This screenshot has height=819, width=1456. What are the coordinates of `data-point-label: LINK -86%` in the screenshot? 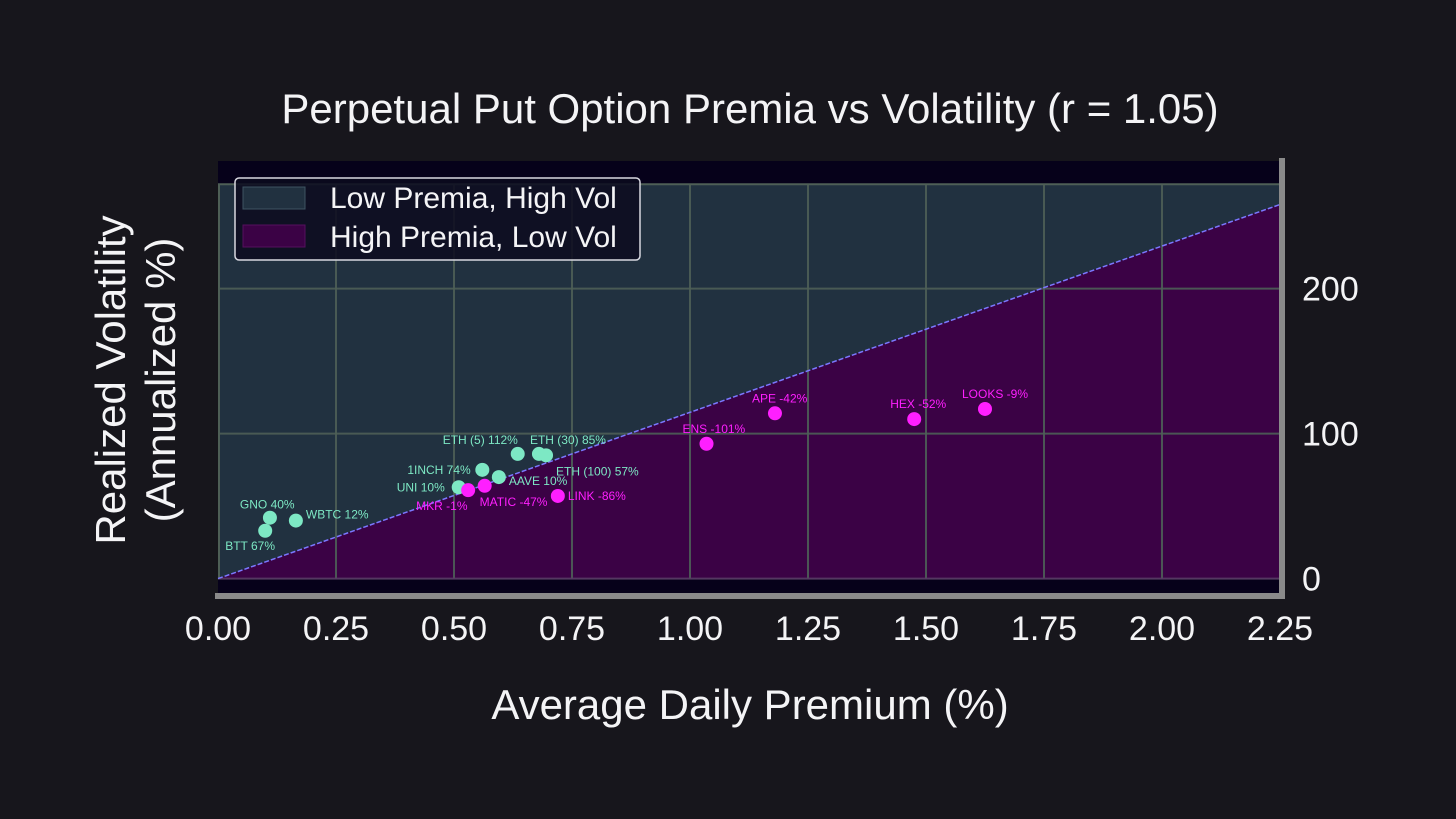 It's located at (597, 496).